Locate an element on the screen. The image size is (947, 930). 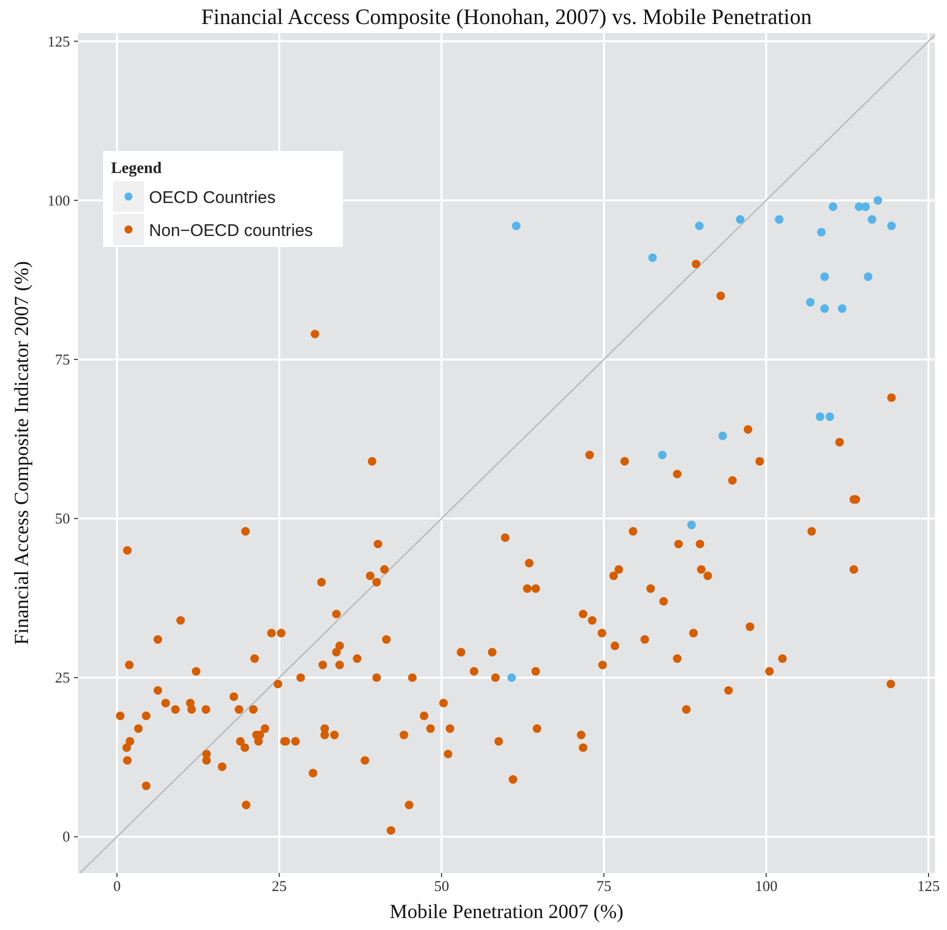
y-tick-label: 100 is located at coordinates (59, 201).